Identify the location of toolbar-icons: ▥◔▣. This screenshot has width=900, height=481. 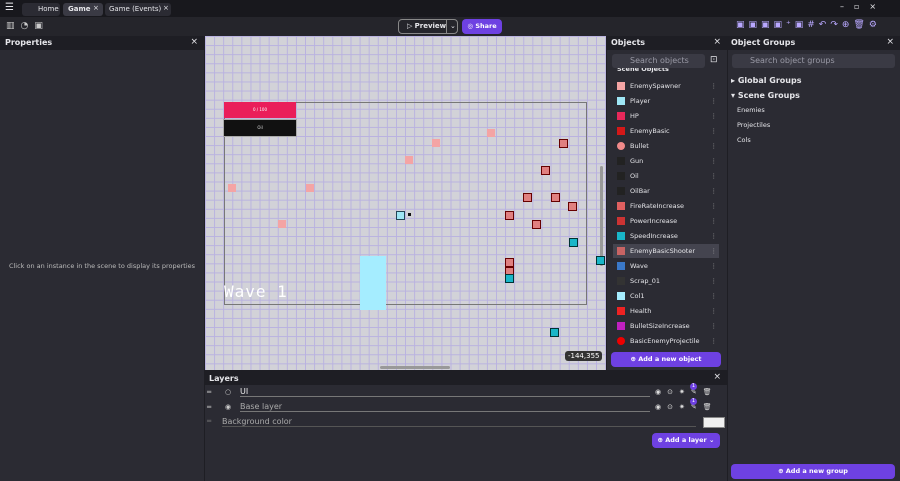
(27, 26).